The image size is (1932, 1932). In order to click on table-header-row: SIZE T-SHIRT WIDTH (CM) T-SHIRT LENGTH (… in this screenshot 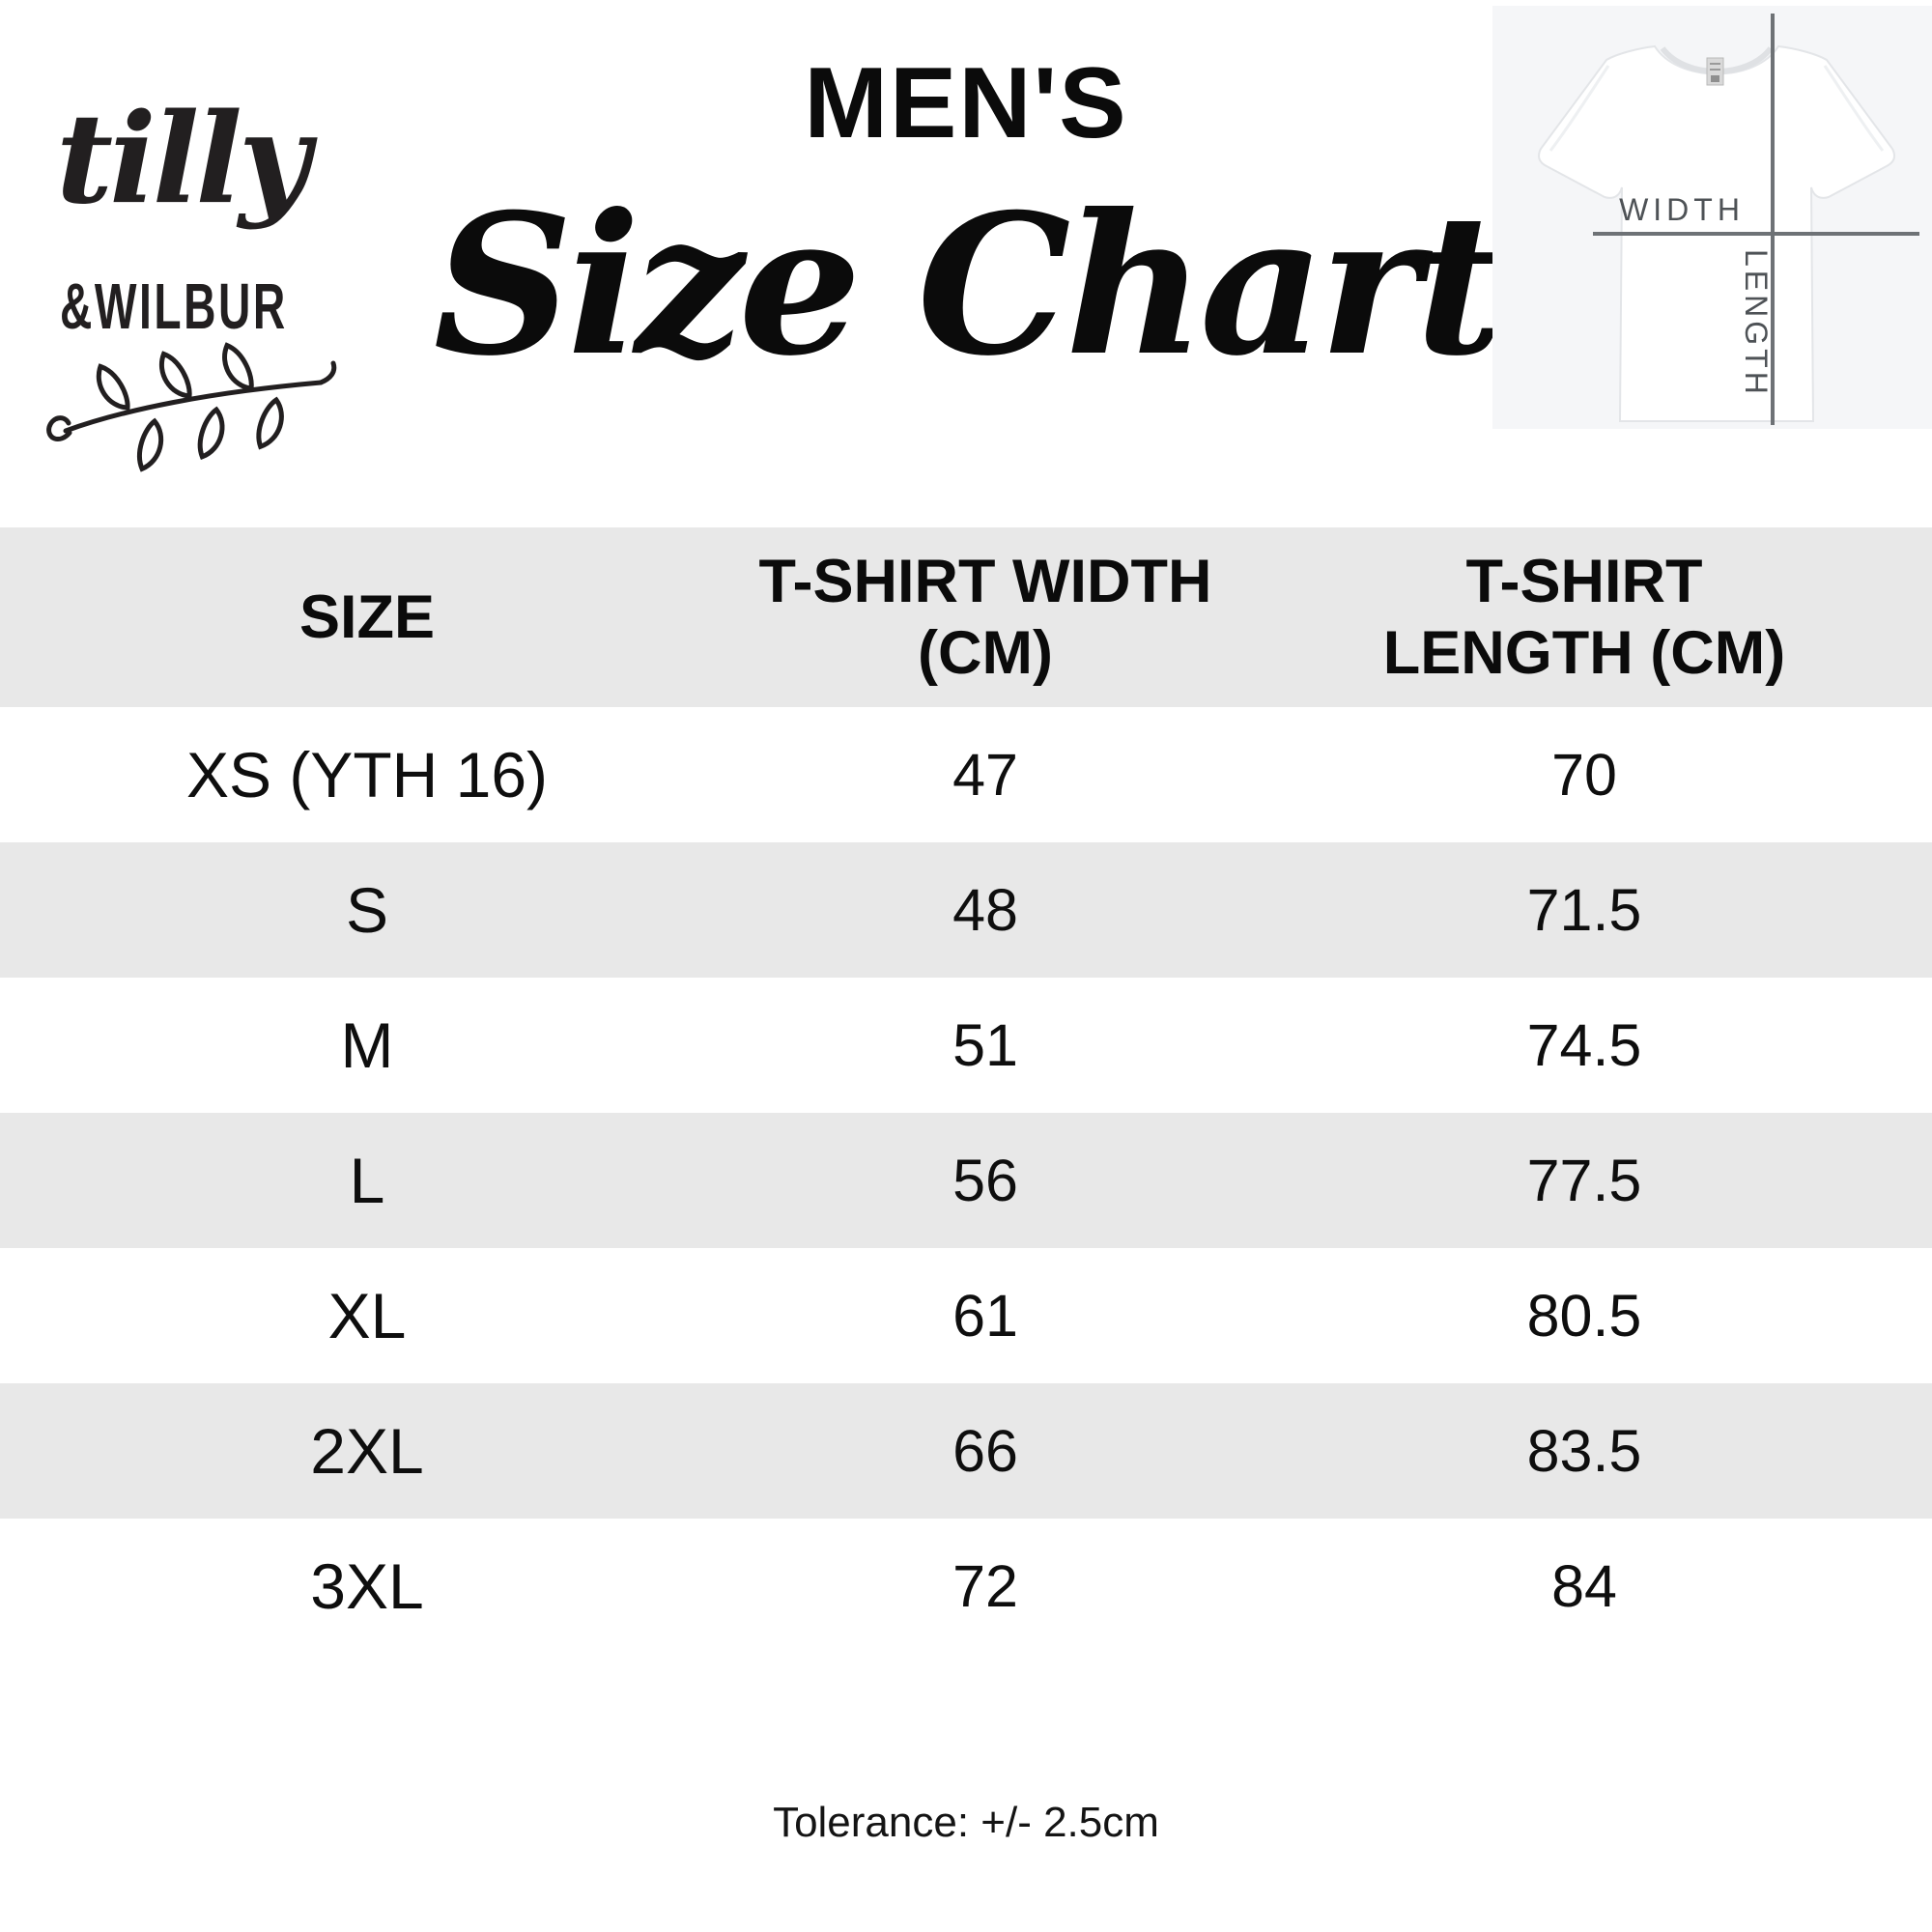, I will do `click(966, 617)`.